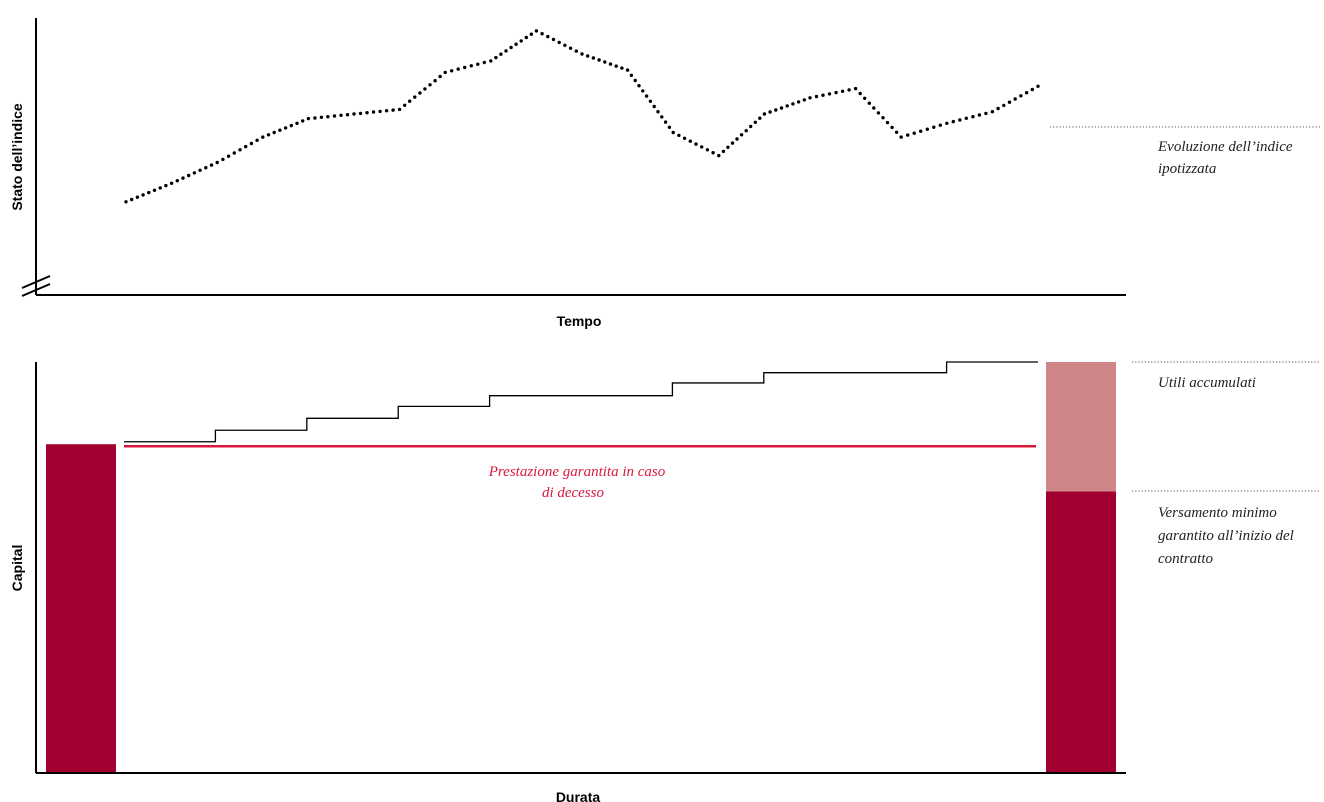  What do you see at coordinates (581, 402) in the screenshot?
I see `profit-step-line` at bounding box center [581, 402].